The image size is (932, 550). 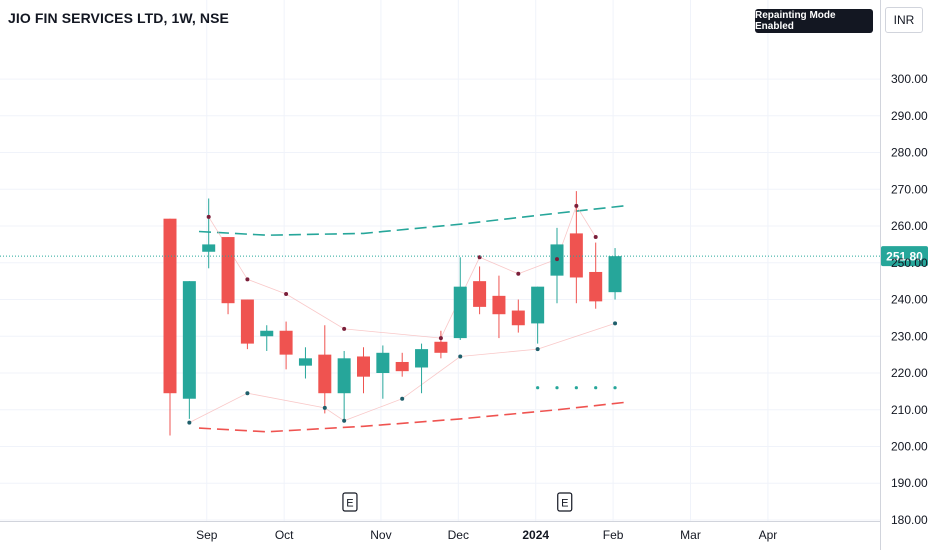 What do you see at coordinates (909, 483) in the screenshot?
I see `y-tick-label: 190.00` at bounding box center [909, 483].